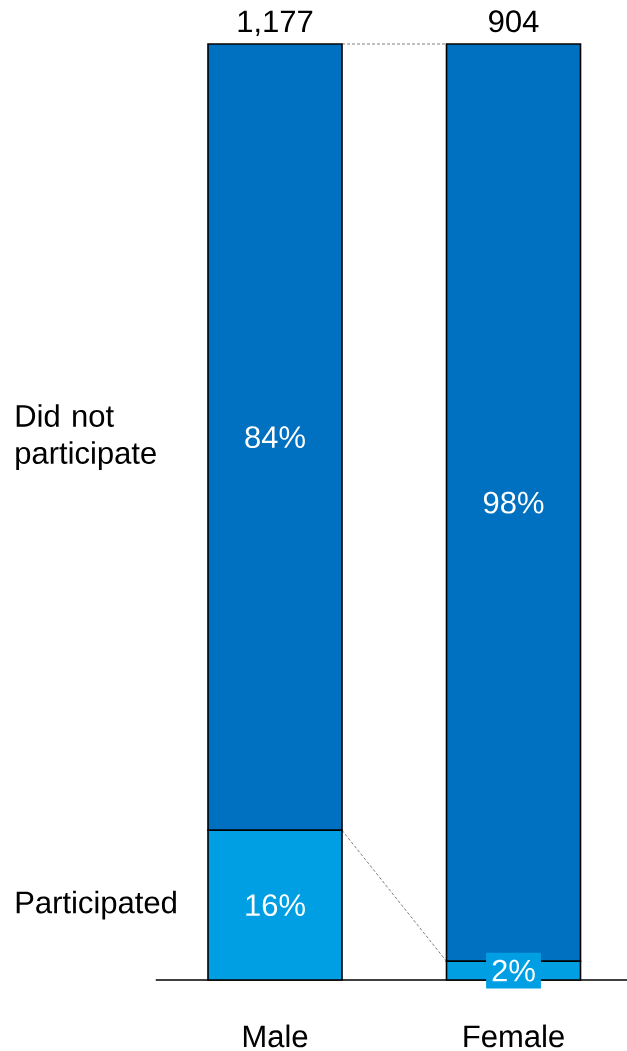 This screenshot has height=1051, width=627. Describe the element at coordinates (513, 502) in the screenshot. I see `data-label: 98%` at that location.